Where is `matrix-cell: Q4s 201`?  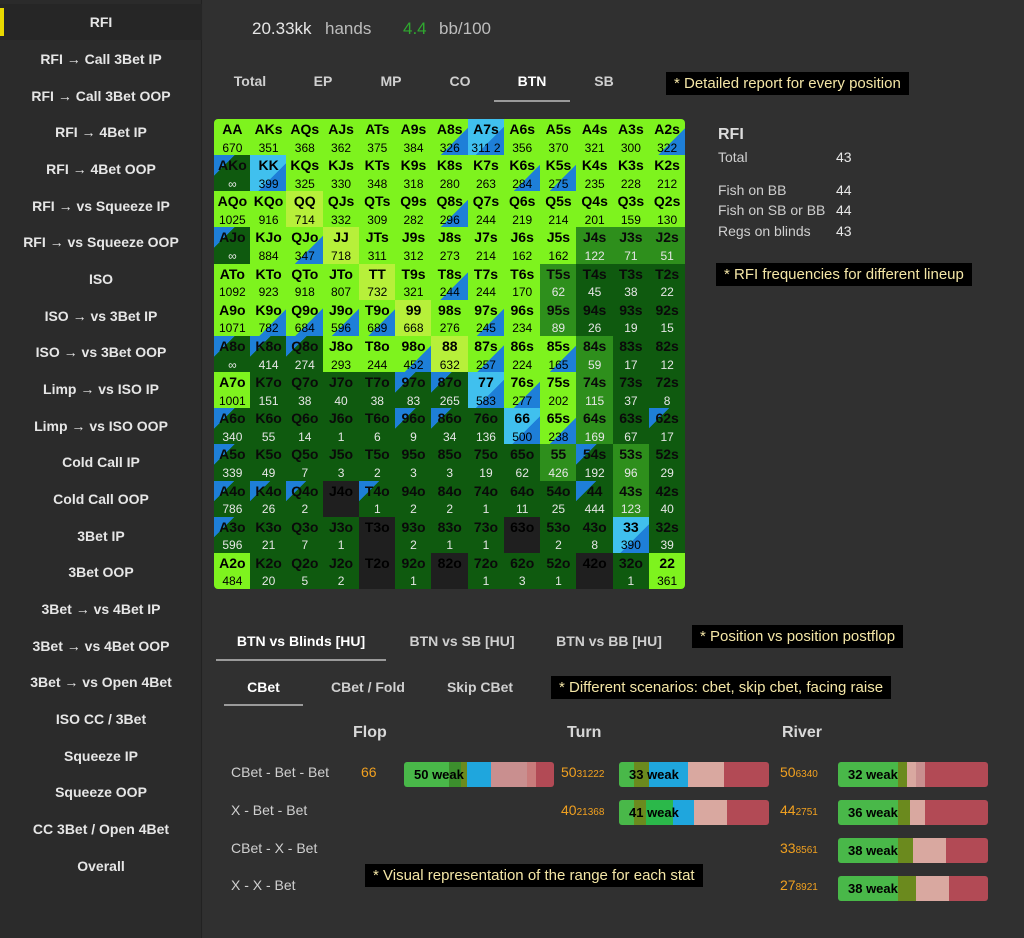 matrix-cell: Q4s 201 is located at coordinates (595, 209).